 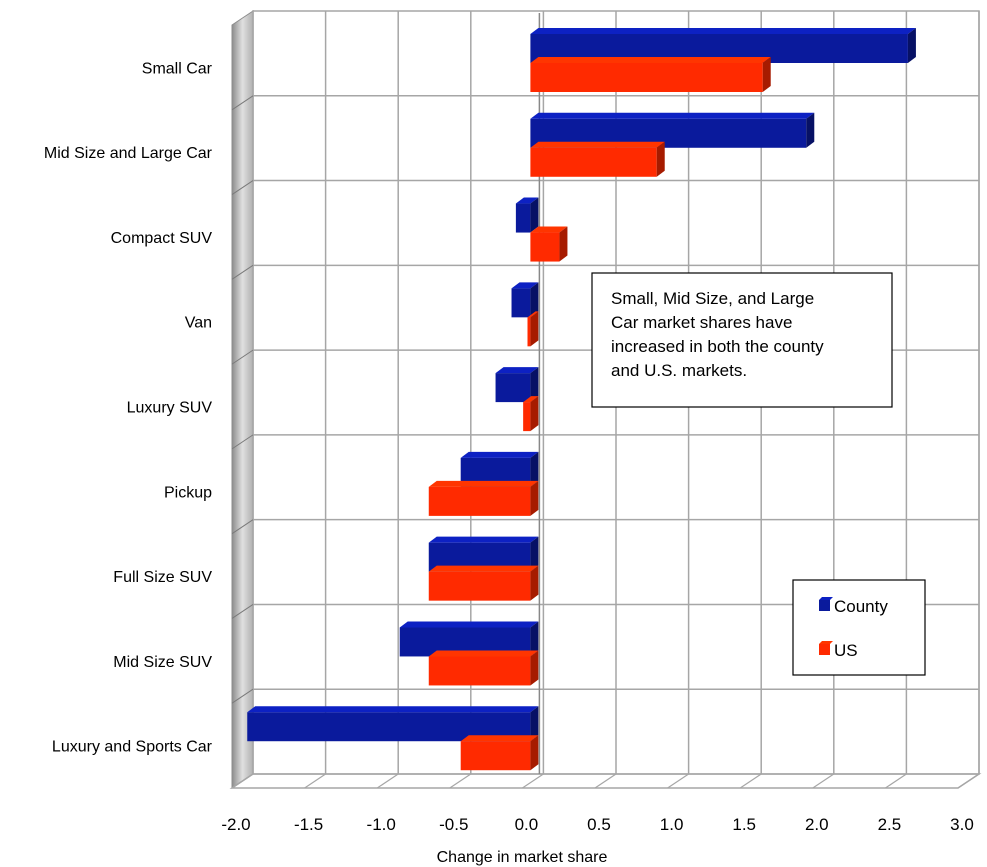 What do you see at coordinates (162, 238) in the screenshot?
I see `category-label: Compact SUV` at bounding box center [162, 238].